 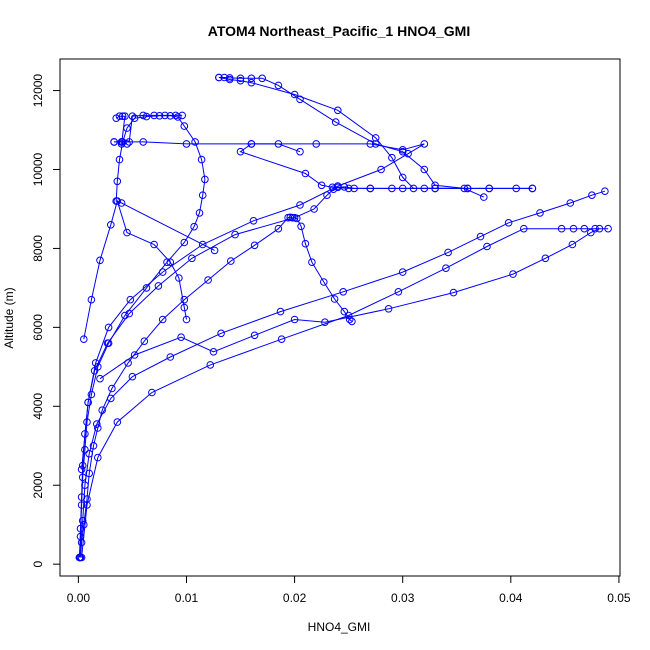 What do you see at coordinates (38, 91) in the screenshot?
I see `y-tick-label: 12000` at bounding box center [38, 91].